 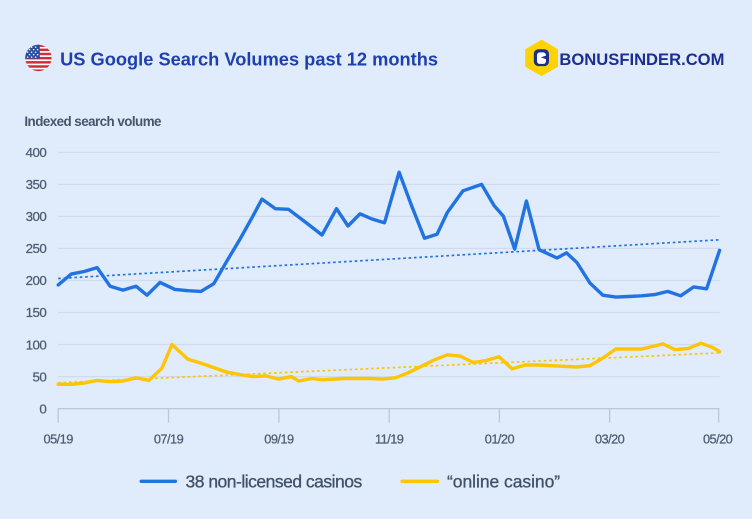 I want to click on svg-text: 250, so click(x=36, y=248).